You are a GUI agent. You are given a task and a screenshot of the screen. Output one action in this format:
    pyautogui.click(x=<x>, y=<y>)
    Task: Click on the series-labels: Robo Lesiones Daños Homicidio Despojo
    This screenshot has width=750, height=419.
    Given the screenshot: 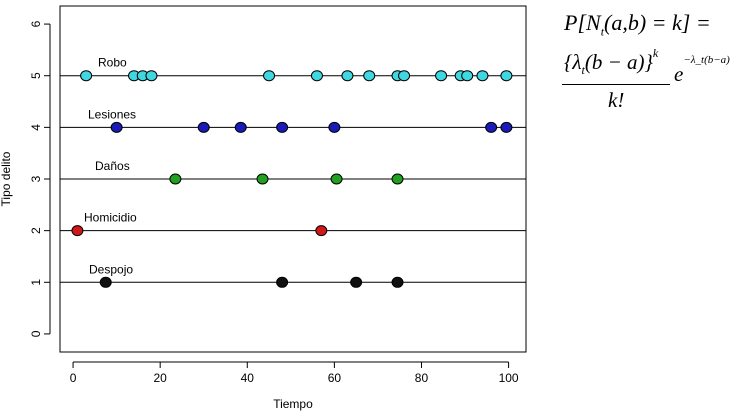 What is the action you would take?
    pyautogui.click(x=110, y=166)
    